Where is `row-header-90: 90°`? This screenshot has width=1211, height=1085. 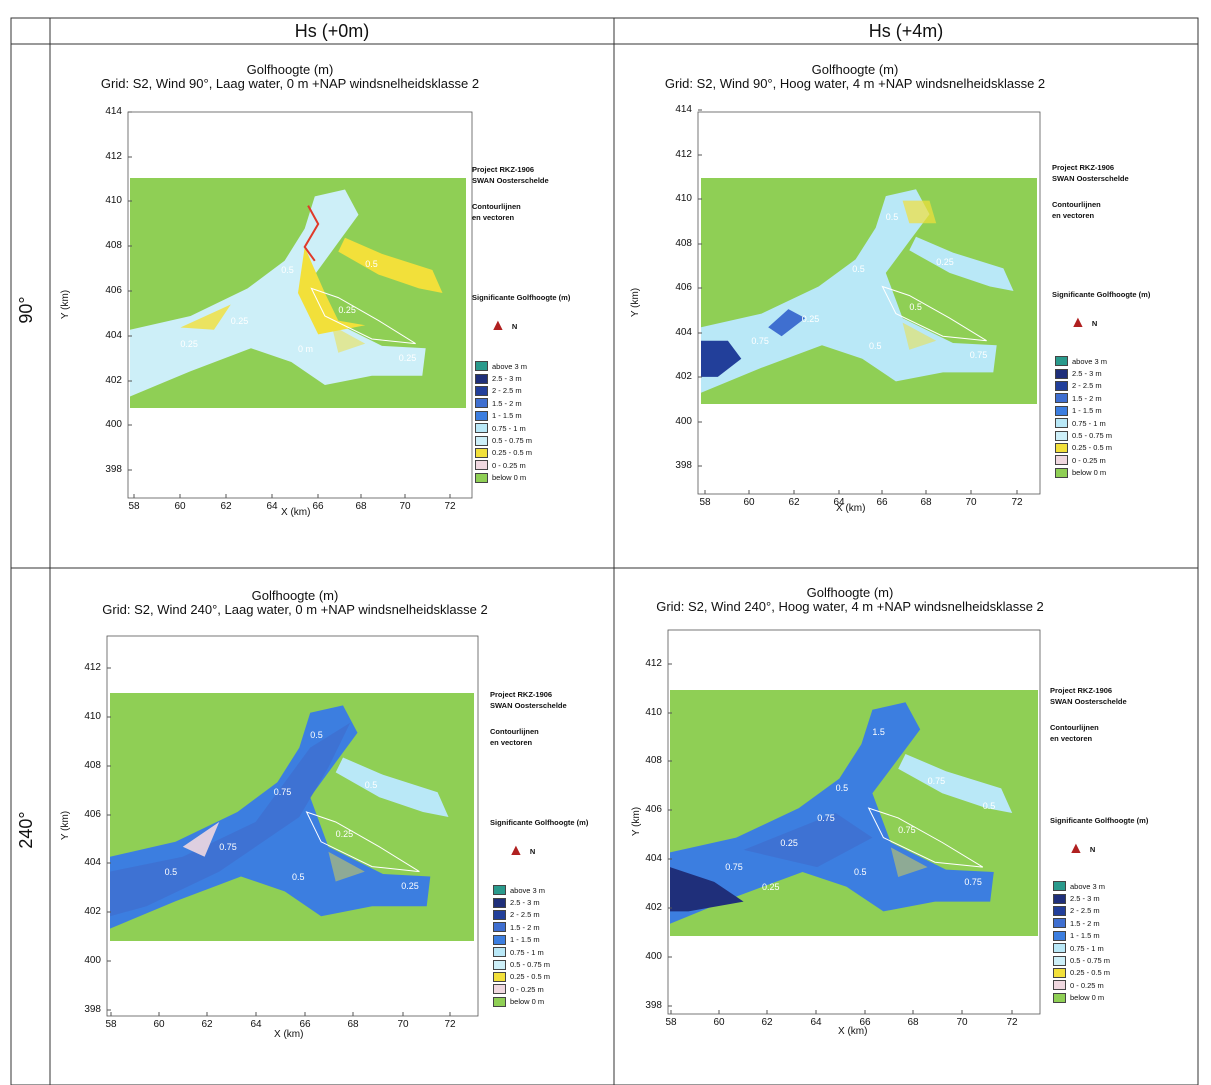 row-header-90: 90° is located at coordinates (26, 310).